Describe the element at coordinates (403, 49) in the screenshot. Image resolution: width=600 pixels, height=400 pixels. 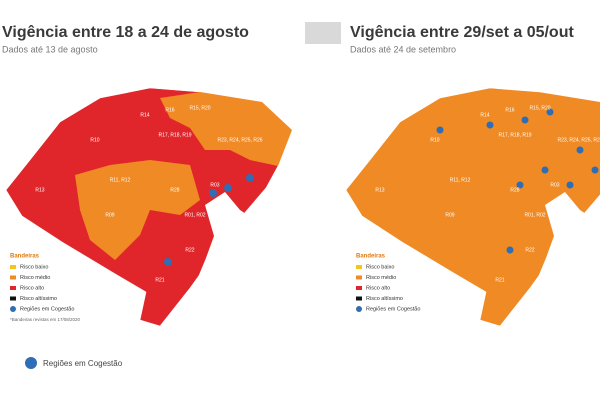
I see `map-subtitle: Dados até 24 de setembro` at that location.